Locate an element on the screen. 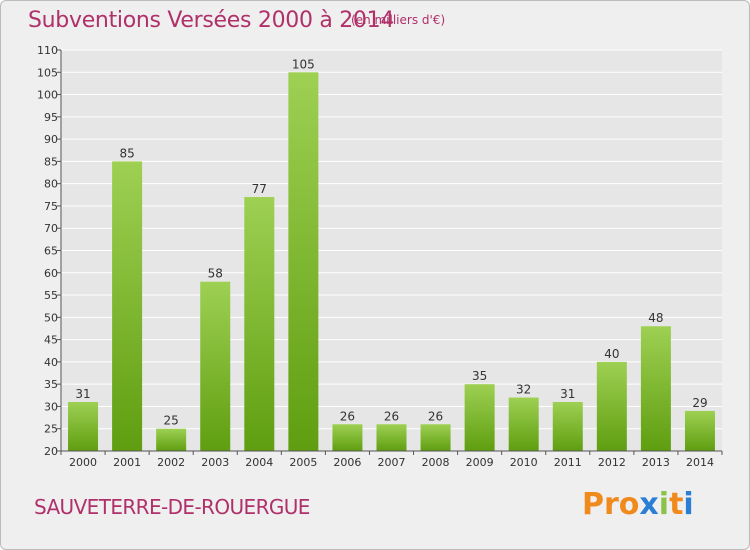  y-tick-label: 45 is located at coordinates (51, 340).